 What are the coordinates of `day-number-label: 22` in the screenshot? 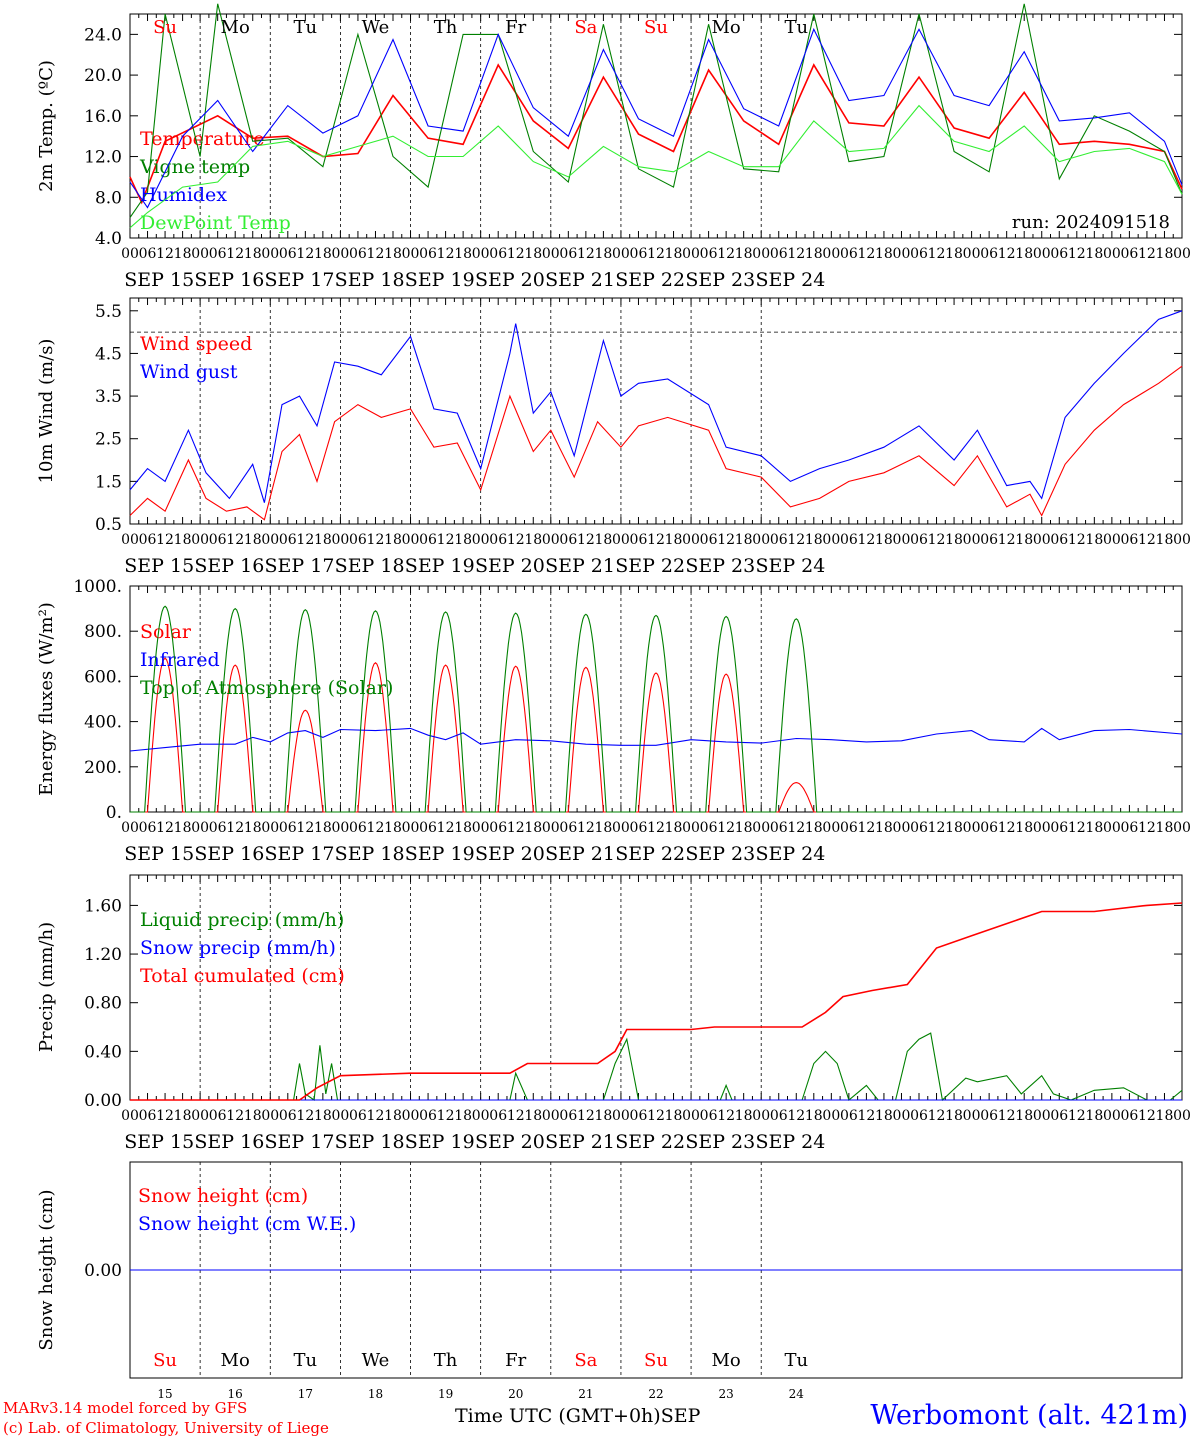 It's located at (655, 1394).